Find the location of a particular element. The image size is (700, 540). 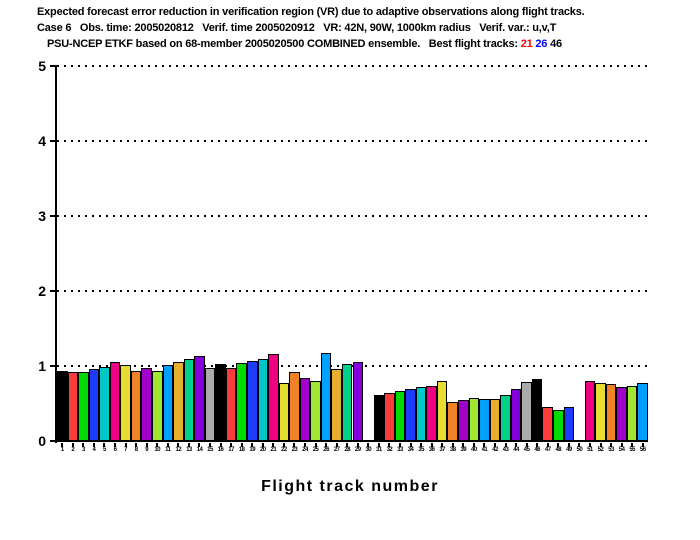

x-tick-label-31: 31 is located at coordinates (379, 450).